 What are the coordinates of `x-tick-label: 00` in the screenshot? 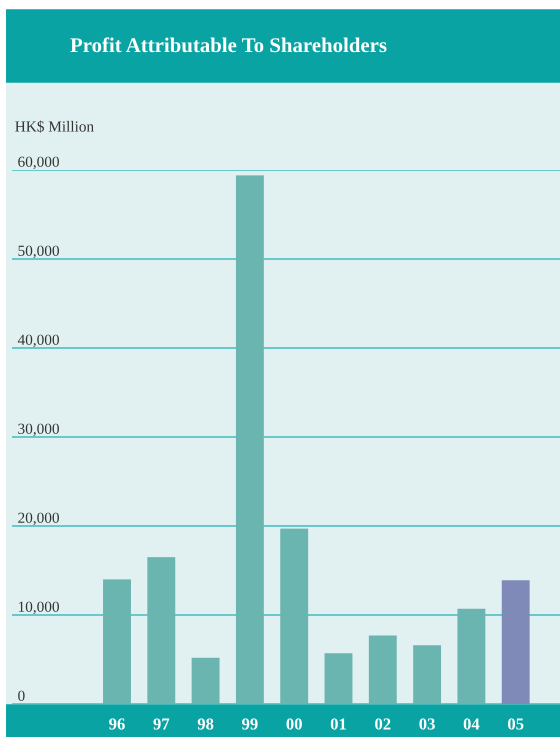 It's located at (294, 724).